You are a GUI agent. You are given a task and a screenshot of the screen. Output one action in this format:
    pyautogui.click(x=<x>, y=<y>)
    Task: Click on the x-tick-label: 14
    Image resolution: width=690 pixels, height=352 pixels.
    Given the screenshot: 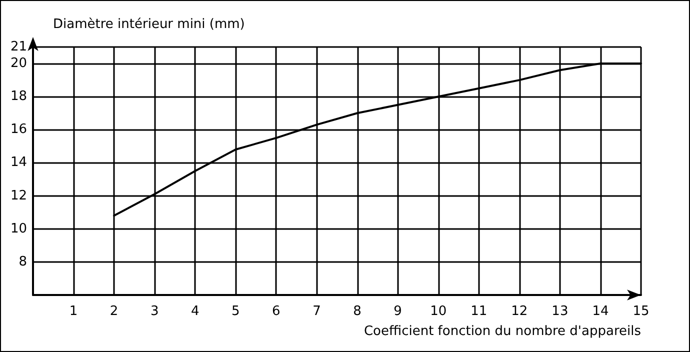 What is the action you would take?
    pyautogui.click(x=600, y=311)
    